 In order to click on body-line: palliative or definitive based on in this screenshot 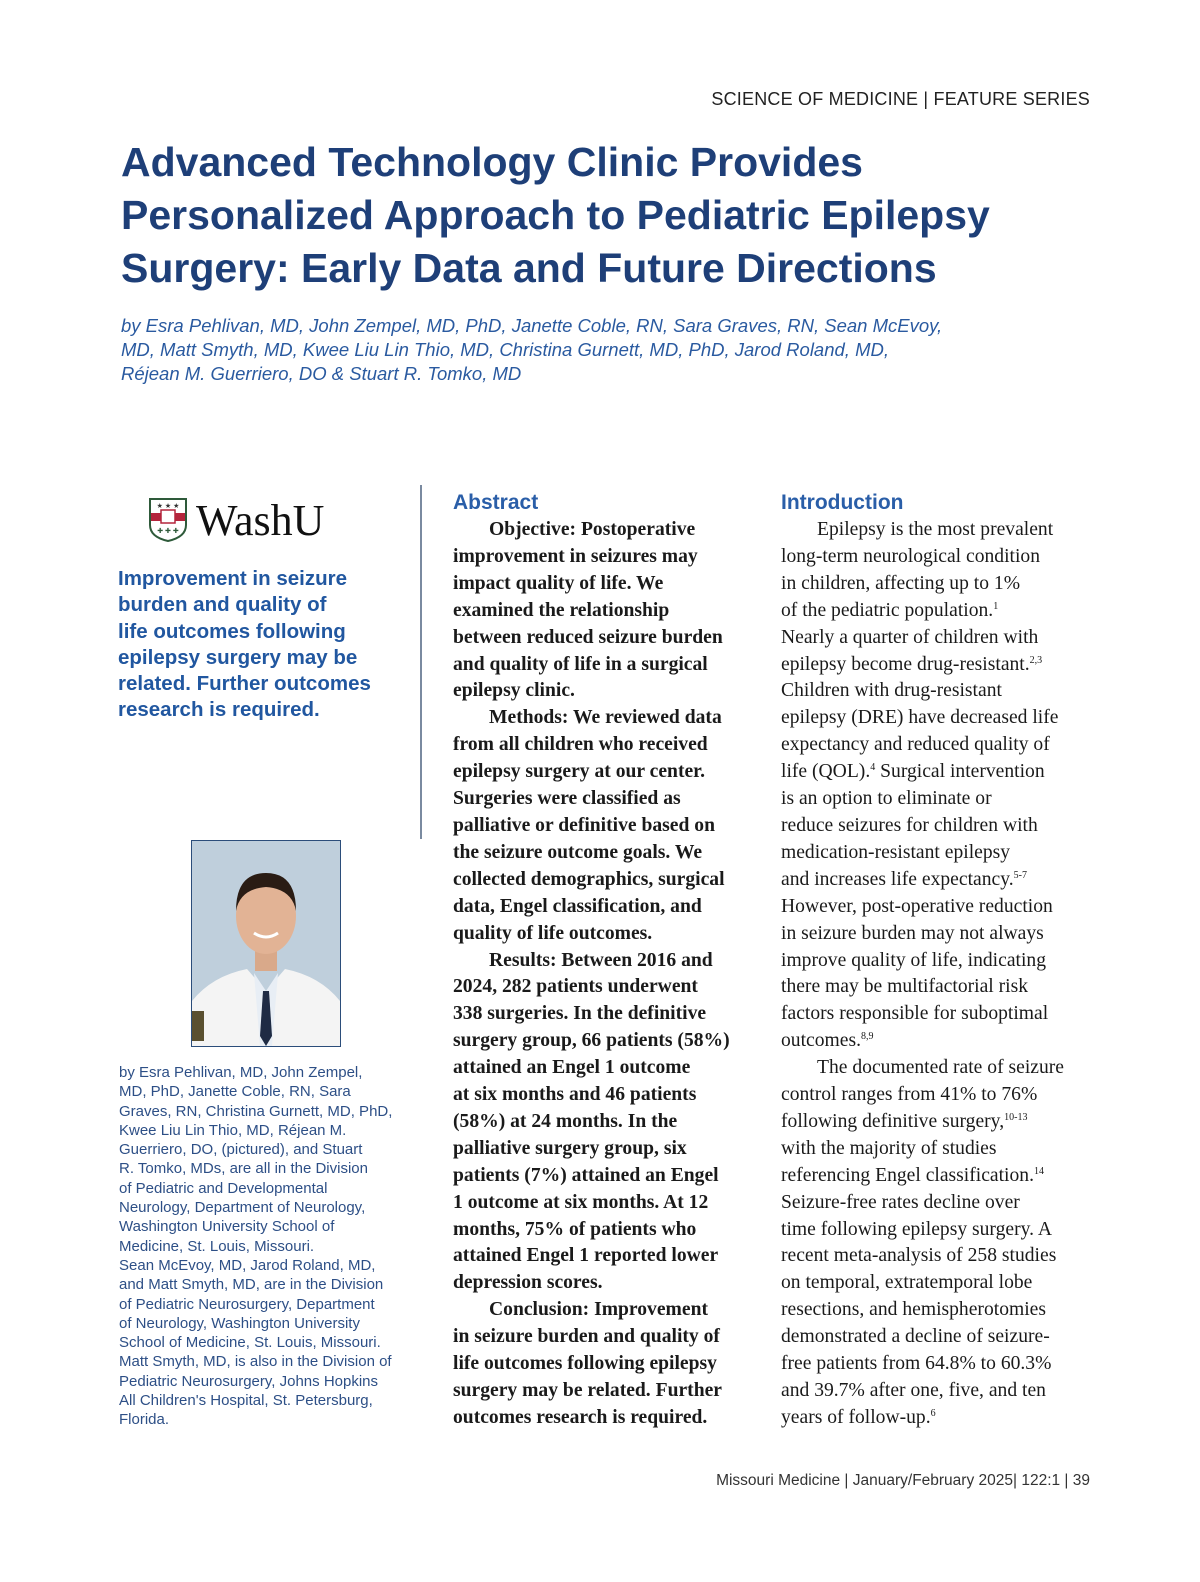, I will do `click(584, 825)`.